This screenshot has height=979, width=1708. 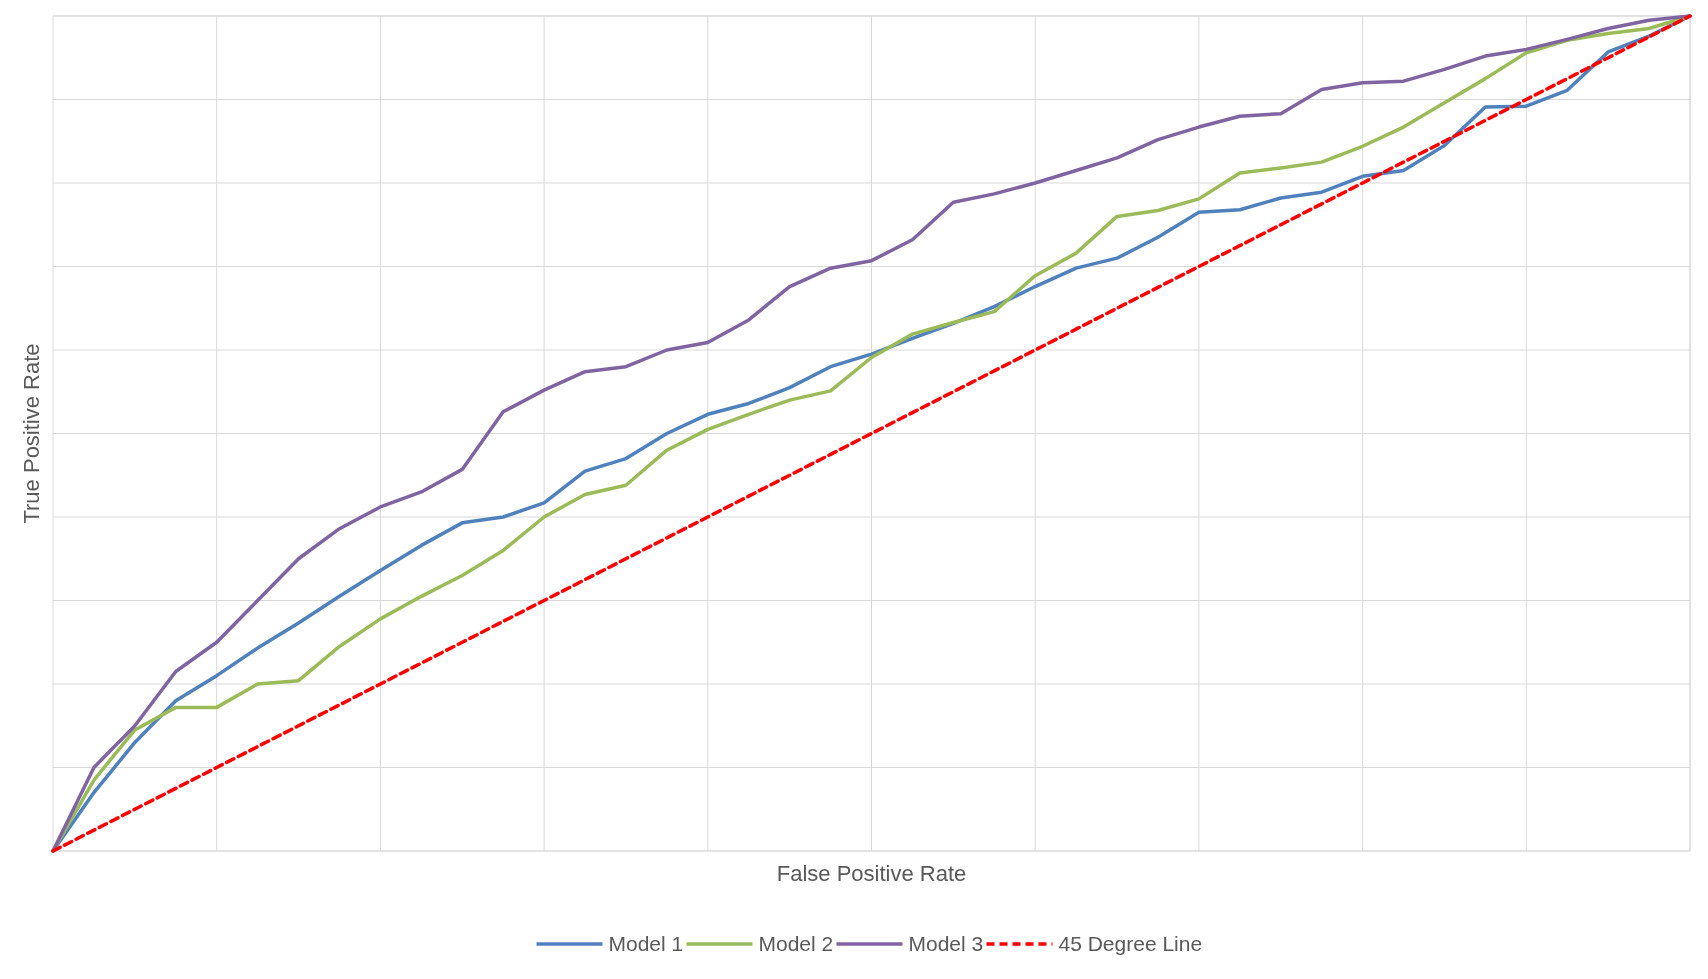 What do you see at coordinates (796, 943) in the screenshot?
I see `legend-label: Model 2` at bounding box center [796, 943].